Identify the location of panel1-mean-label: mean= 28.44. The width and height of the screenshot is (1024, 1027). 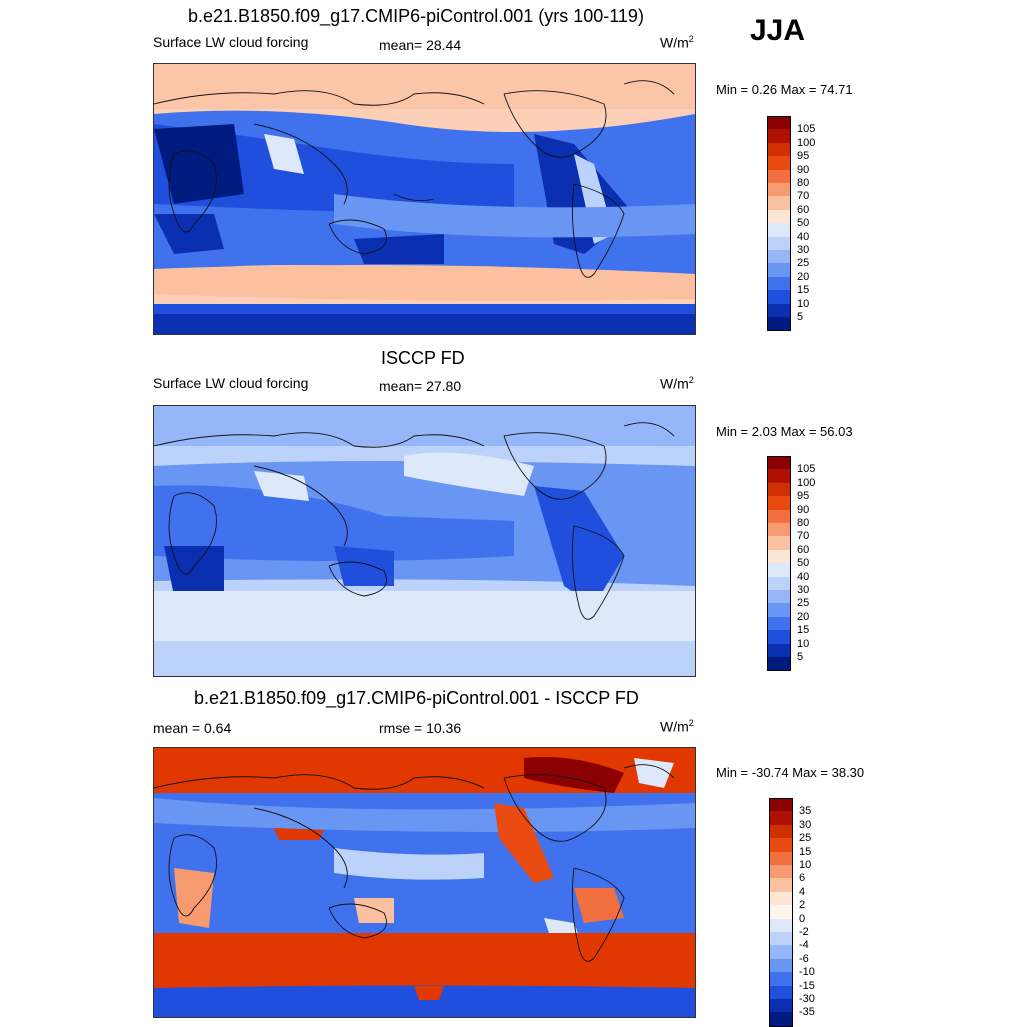
(420, 45).